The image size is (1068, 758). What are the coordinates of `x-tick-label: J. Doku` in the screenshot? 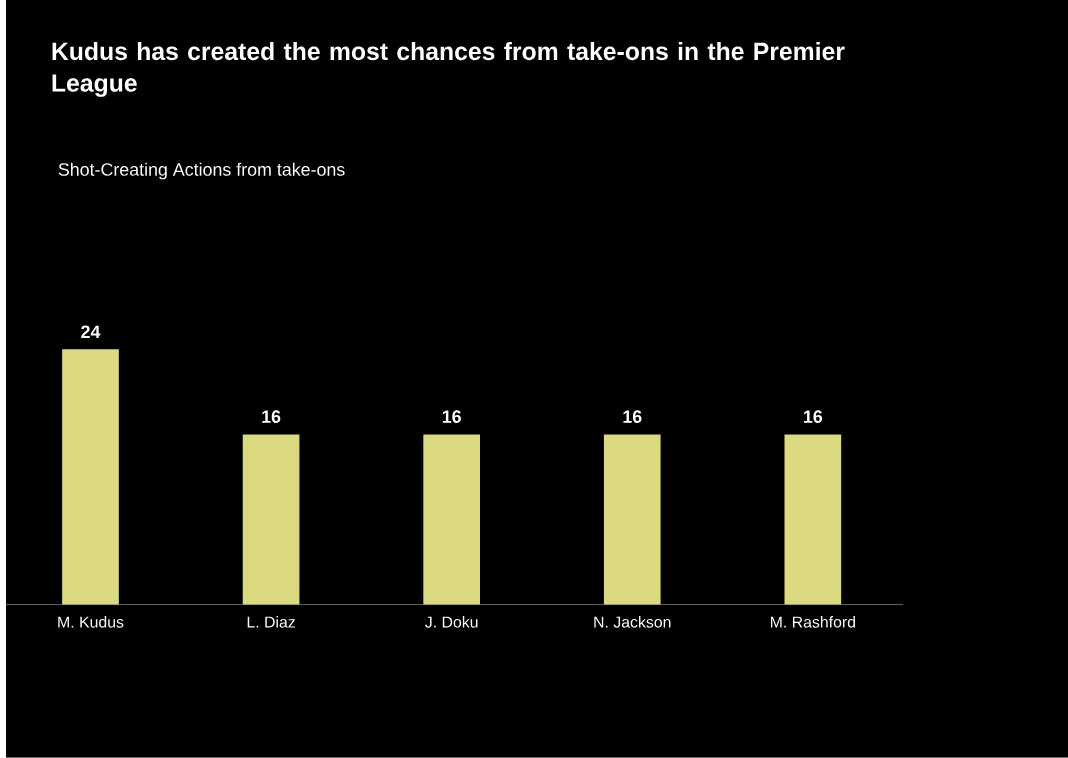 It's located at (451, 622).